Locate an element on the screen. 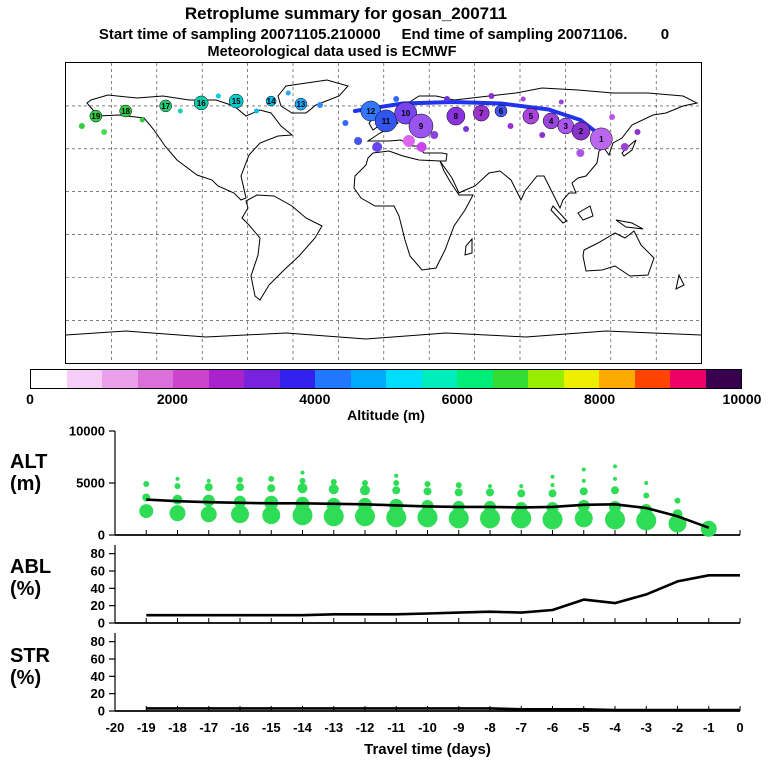  svg-text: 60 is located at coordinates (98, 571).